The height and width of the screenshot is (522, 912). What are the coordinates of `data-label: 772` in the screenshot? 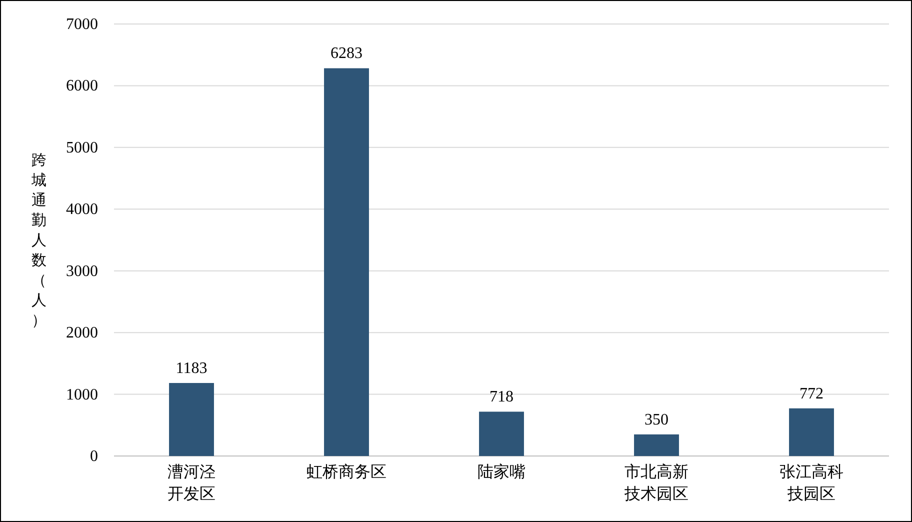 It's located at (812, 393).